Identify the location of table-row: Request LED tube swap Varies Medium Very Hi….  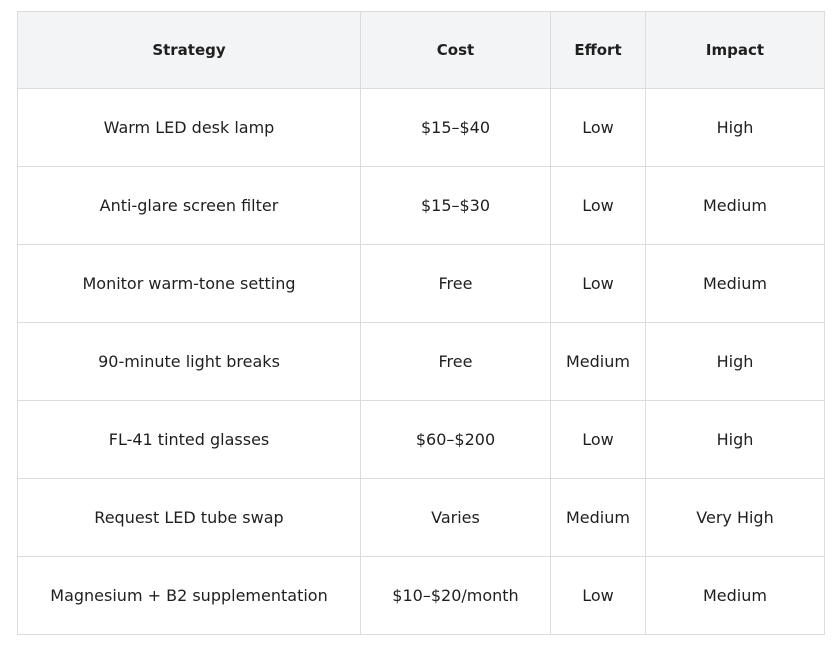
(421, 517).